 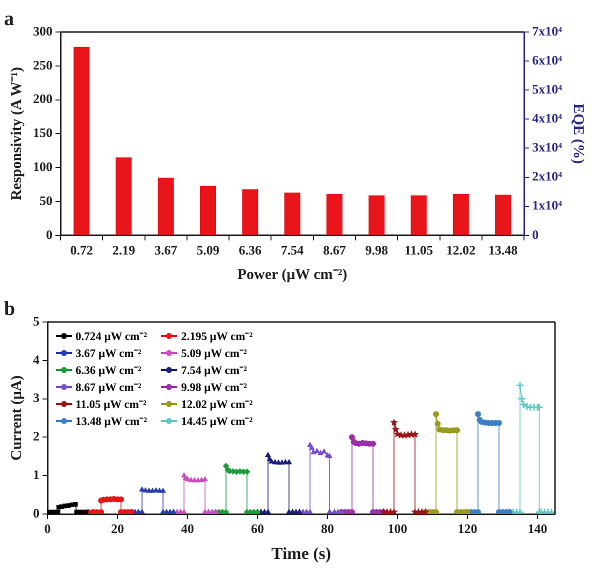 What do you see at coordinates (503, 250) in the screenshot?
I see `x-tick-label: 13.48` at bounding box center [503, 250].